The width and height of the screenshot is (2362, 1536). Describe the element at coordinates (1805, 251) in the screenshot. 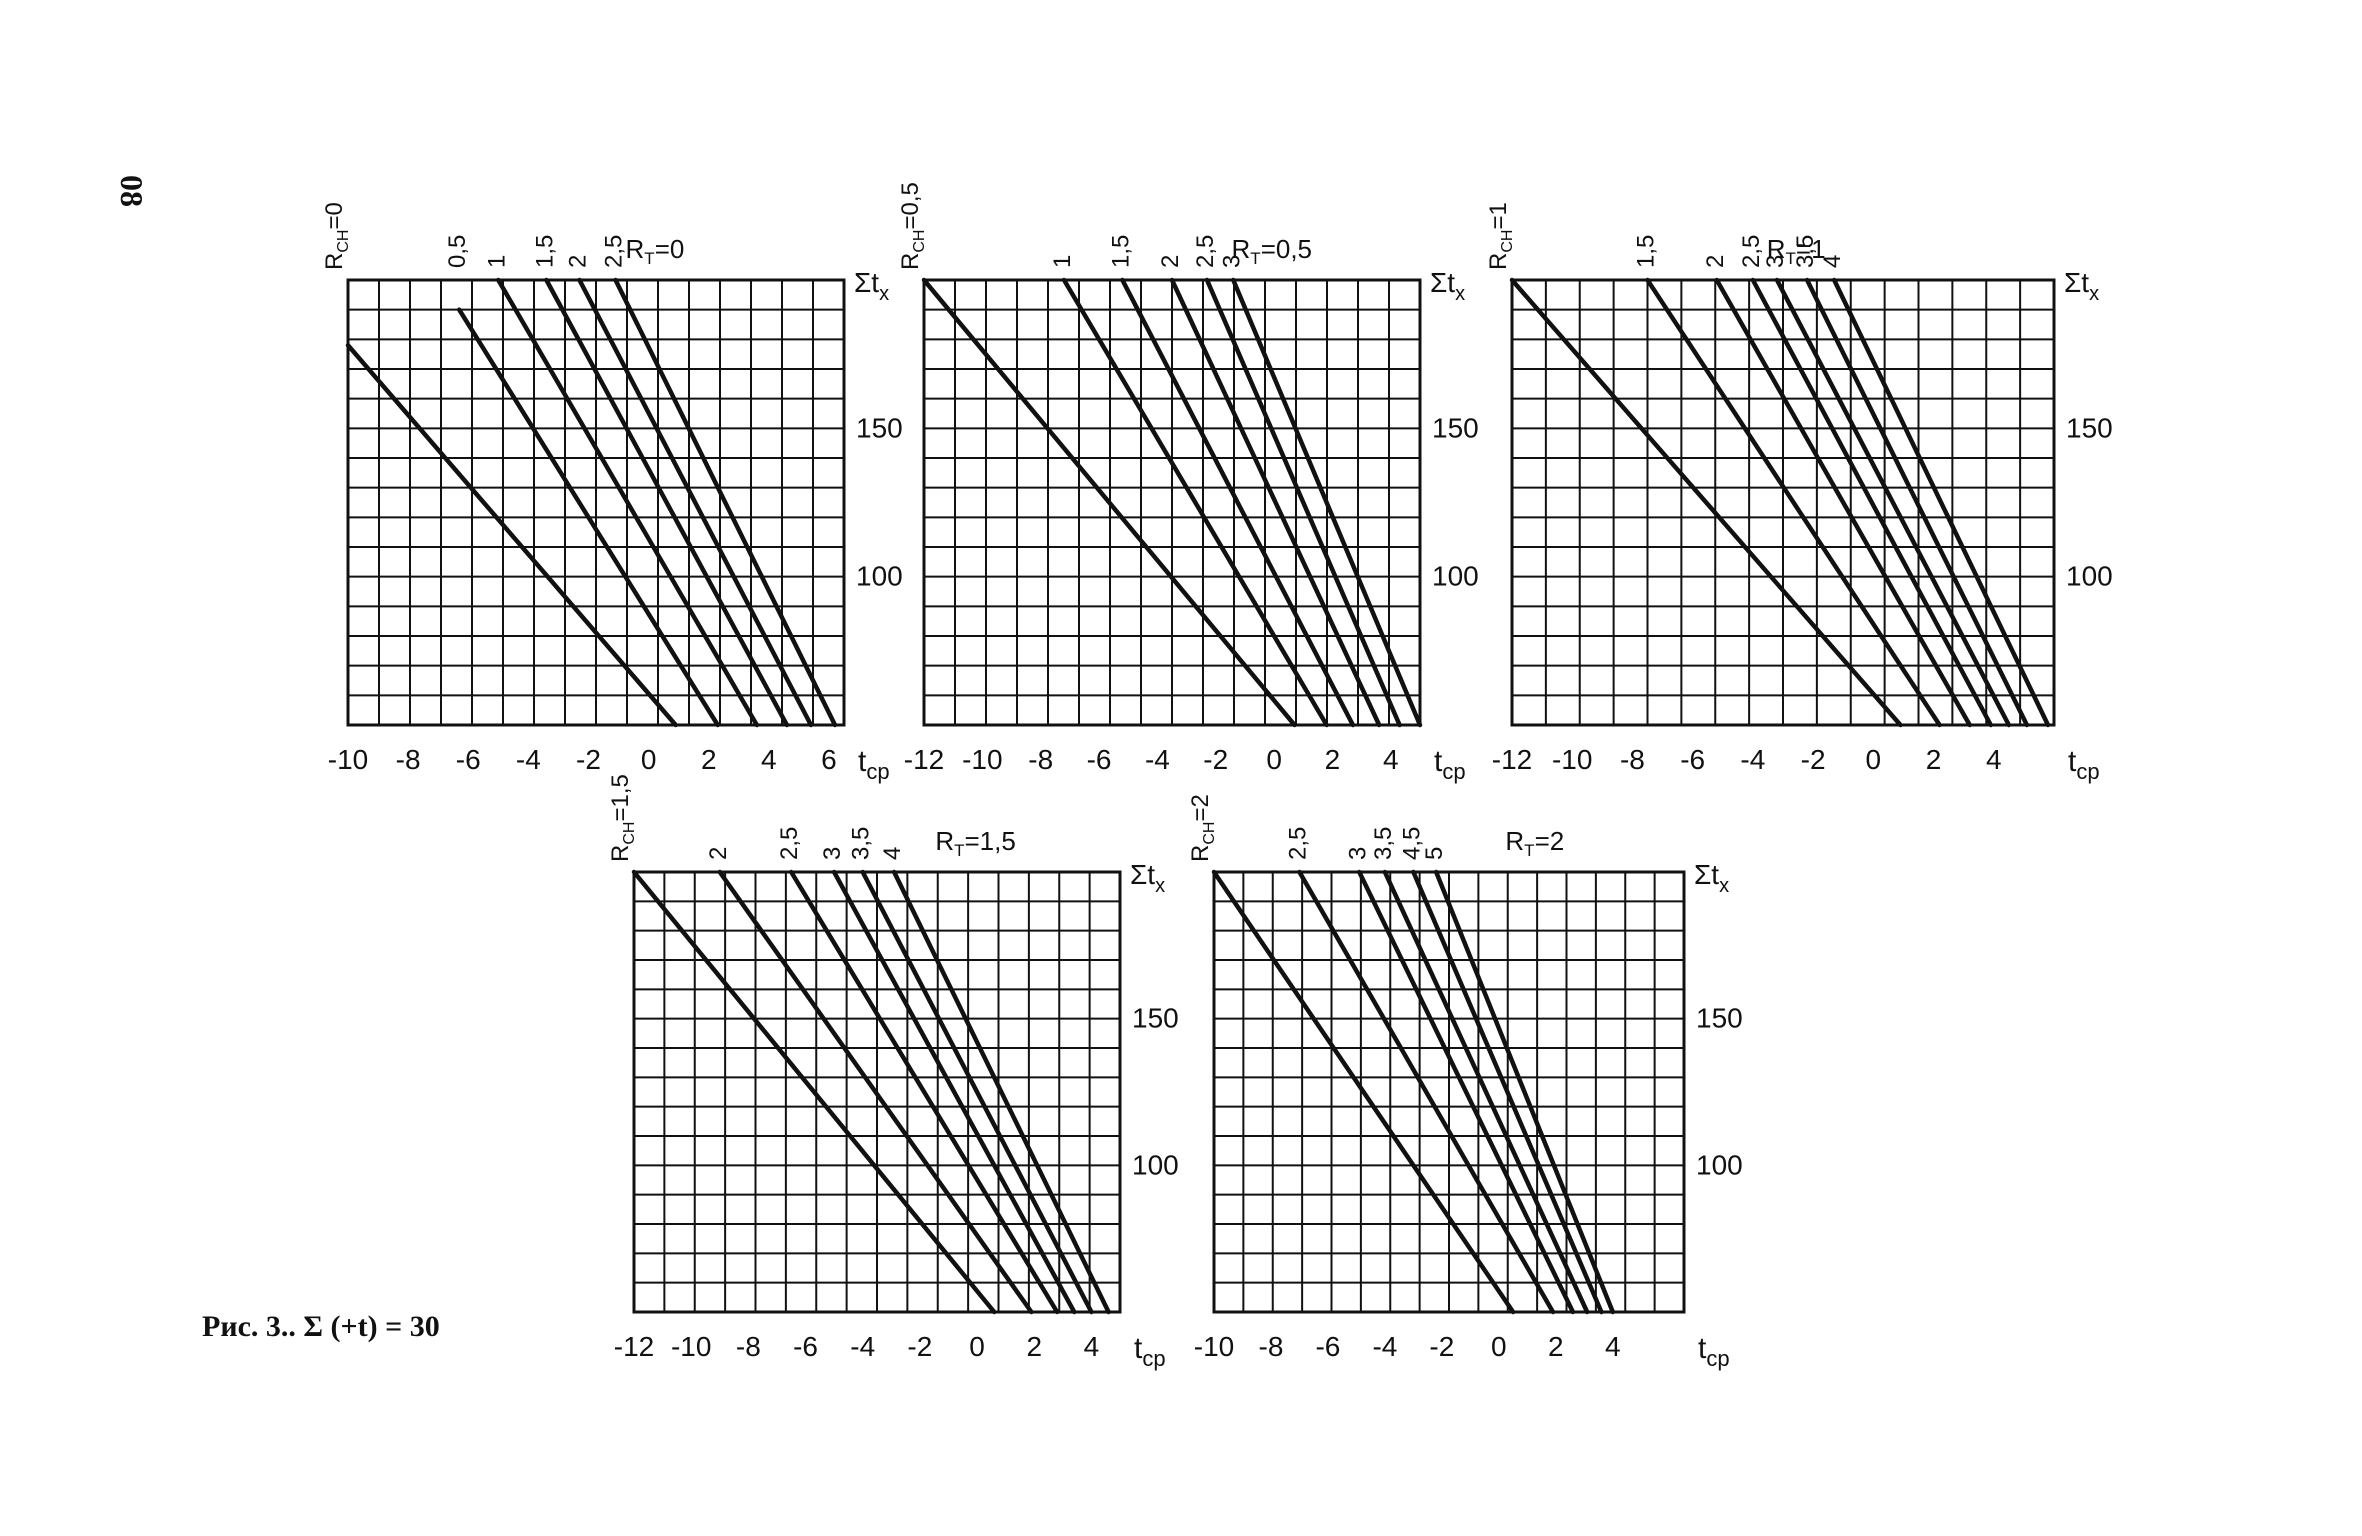

I see `series-label: 3,5` at that location.